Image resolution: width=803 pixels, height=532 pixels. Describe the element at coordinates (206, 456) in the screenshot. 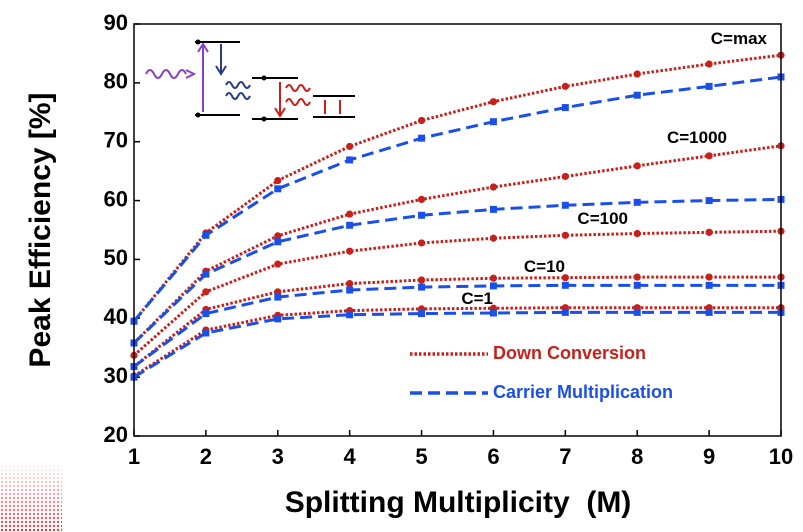

I see `x-tick-label: 2` at that location.